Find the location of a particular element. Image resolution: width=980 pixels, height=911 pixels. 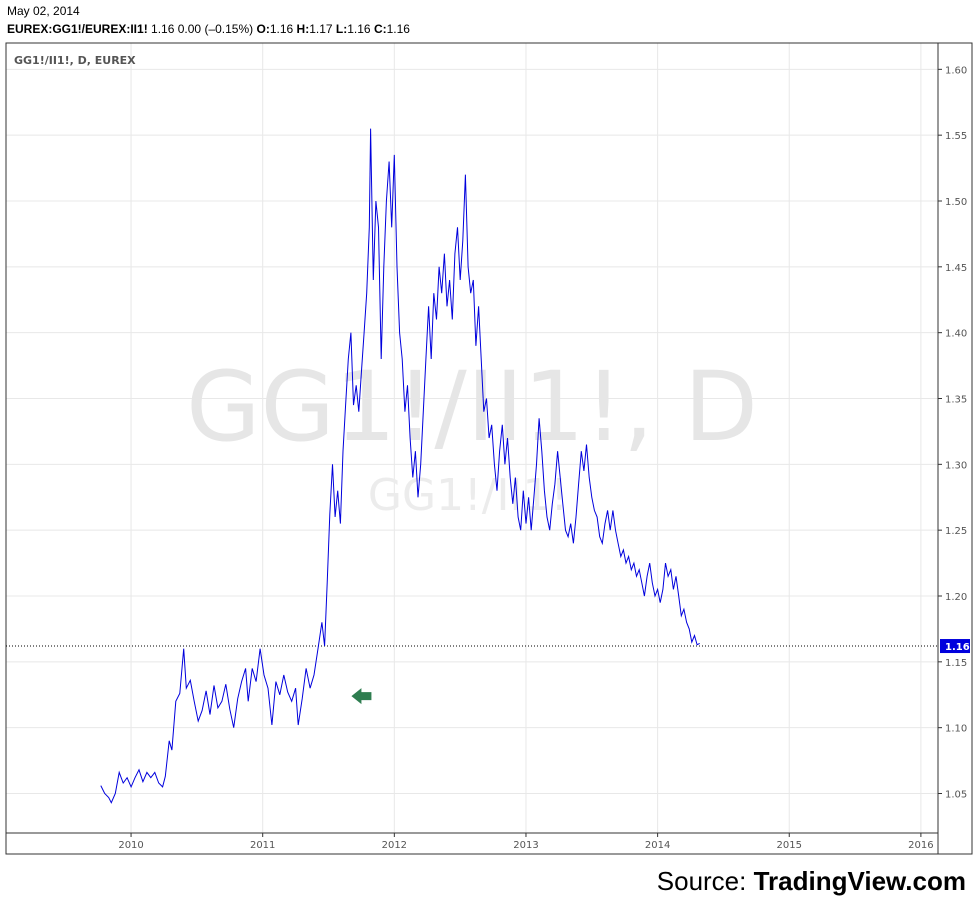

y-tick-label: 1.55 is located at coordinates (956, 136).